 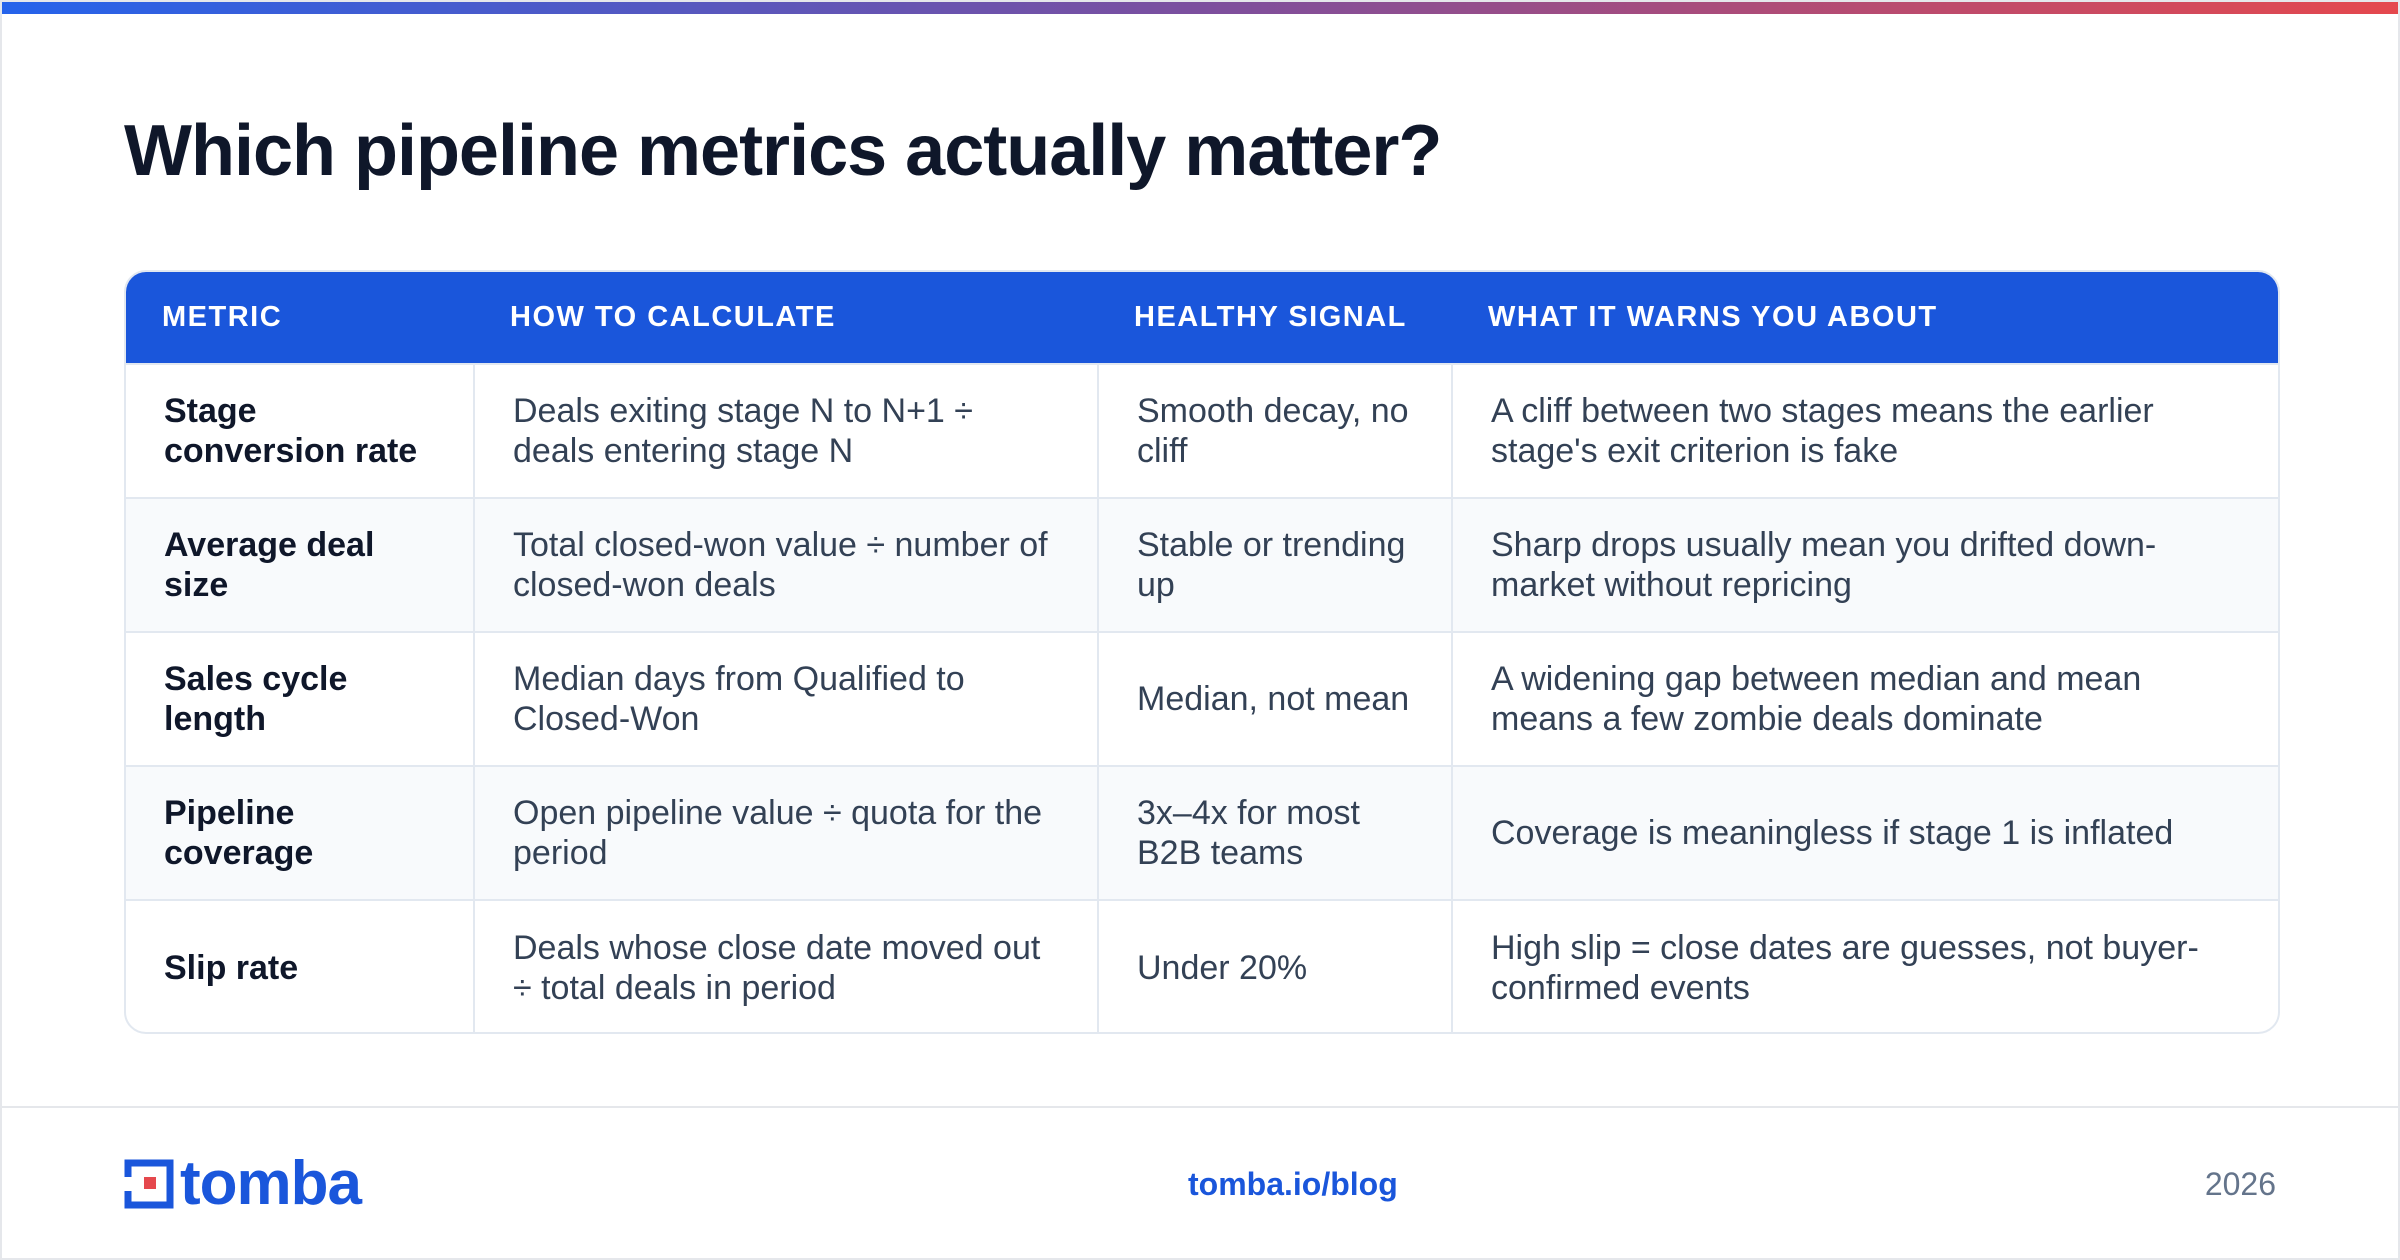 I want to click on blog-link: tomba.io/blog, so click(x=1293, y=1184).